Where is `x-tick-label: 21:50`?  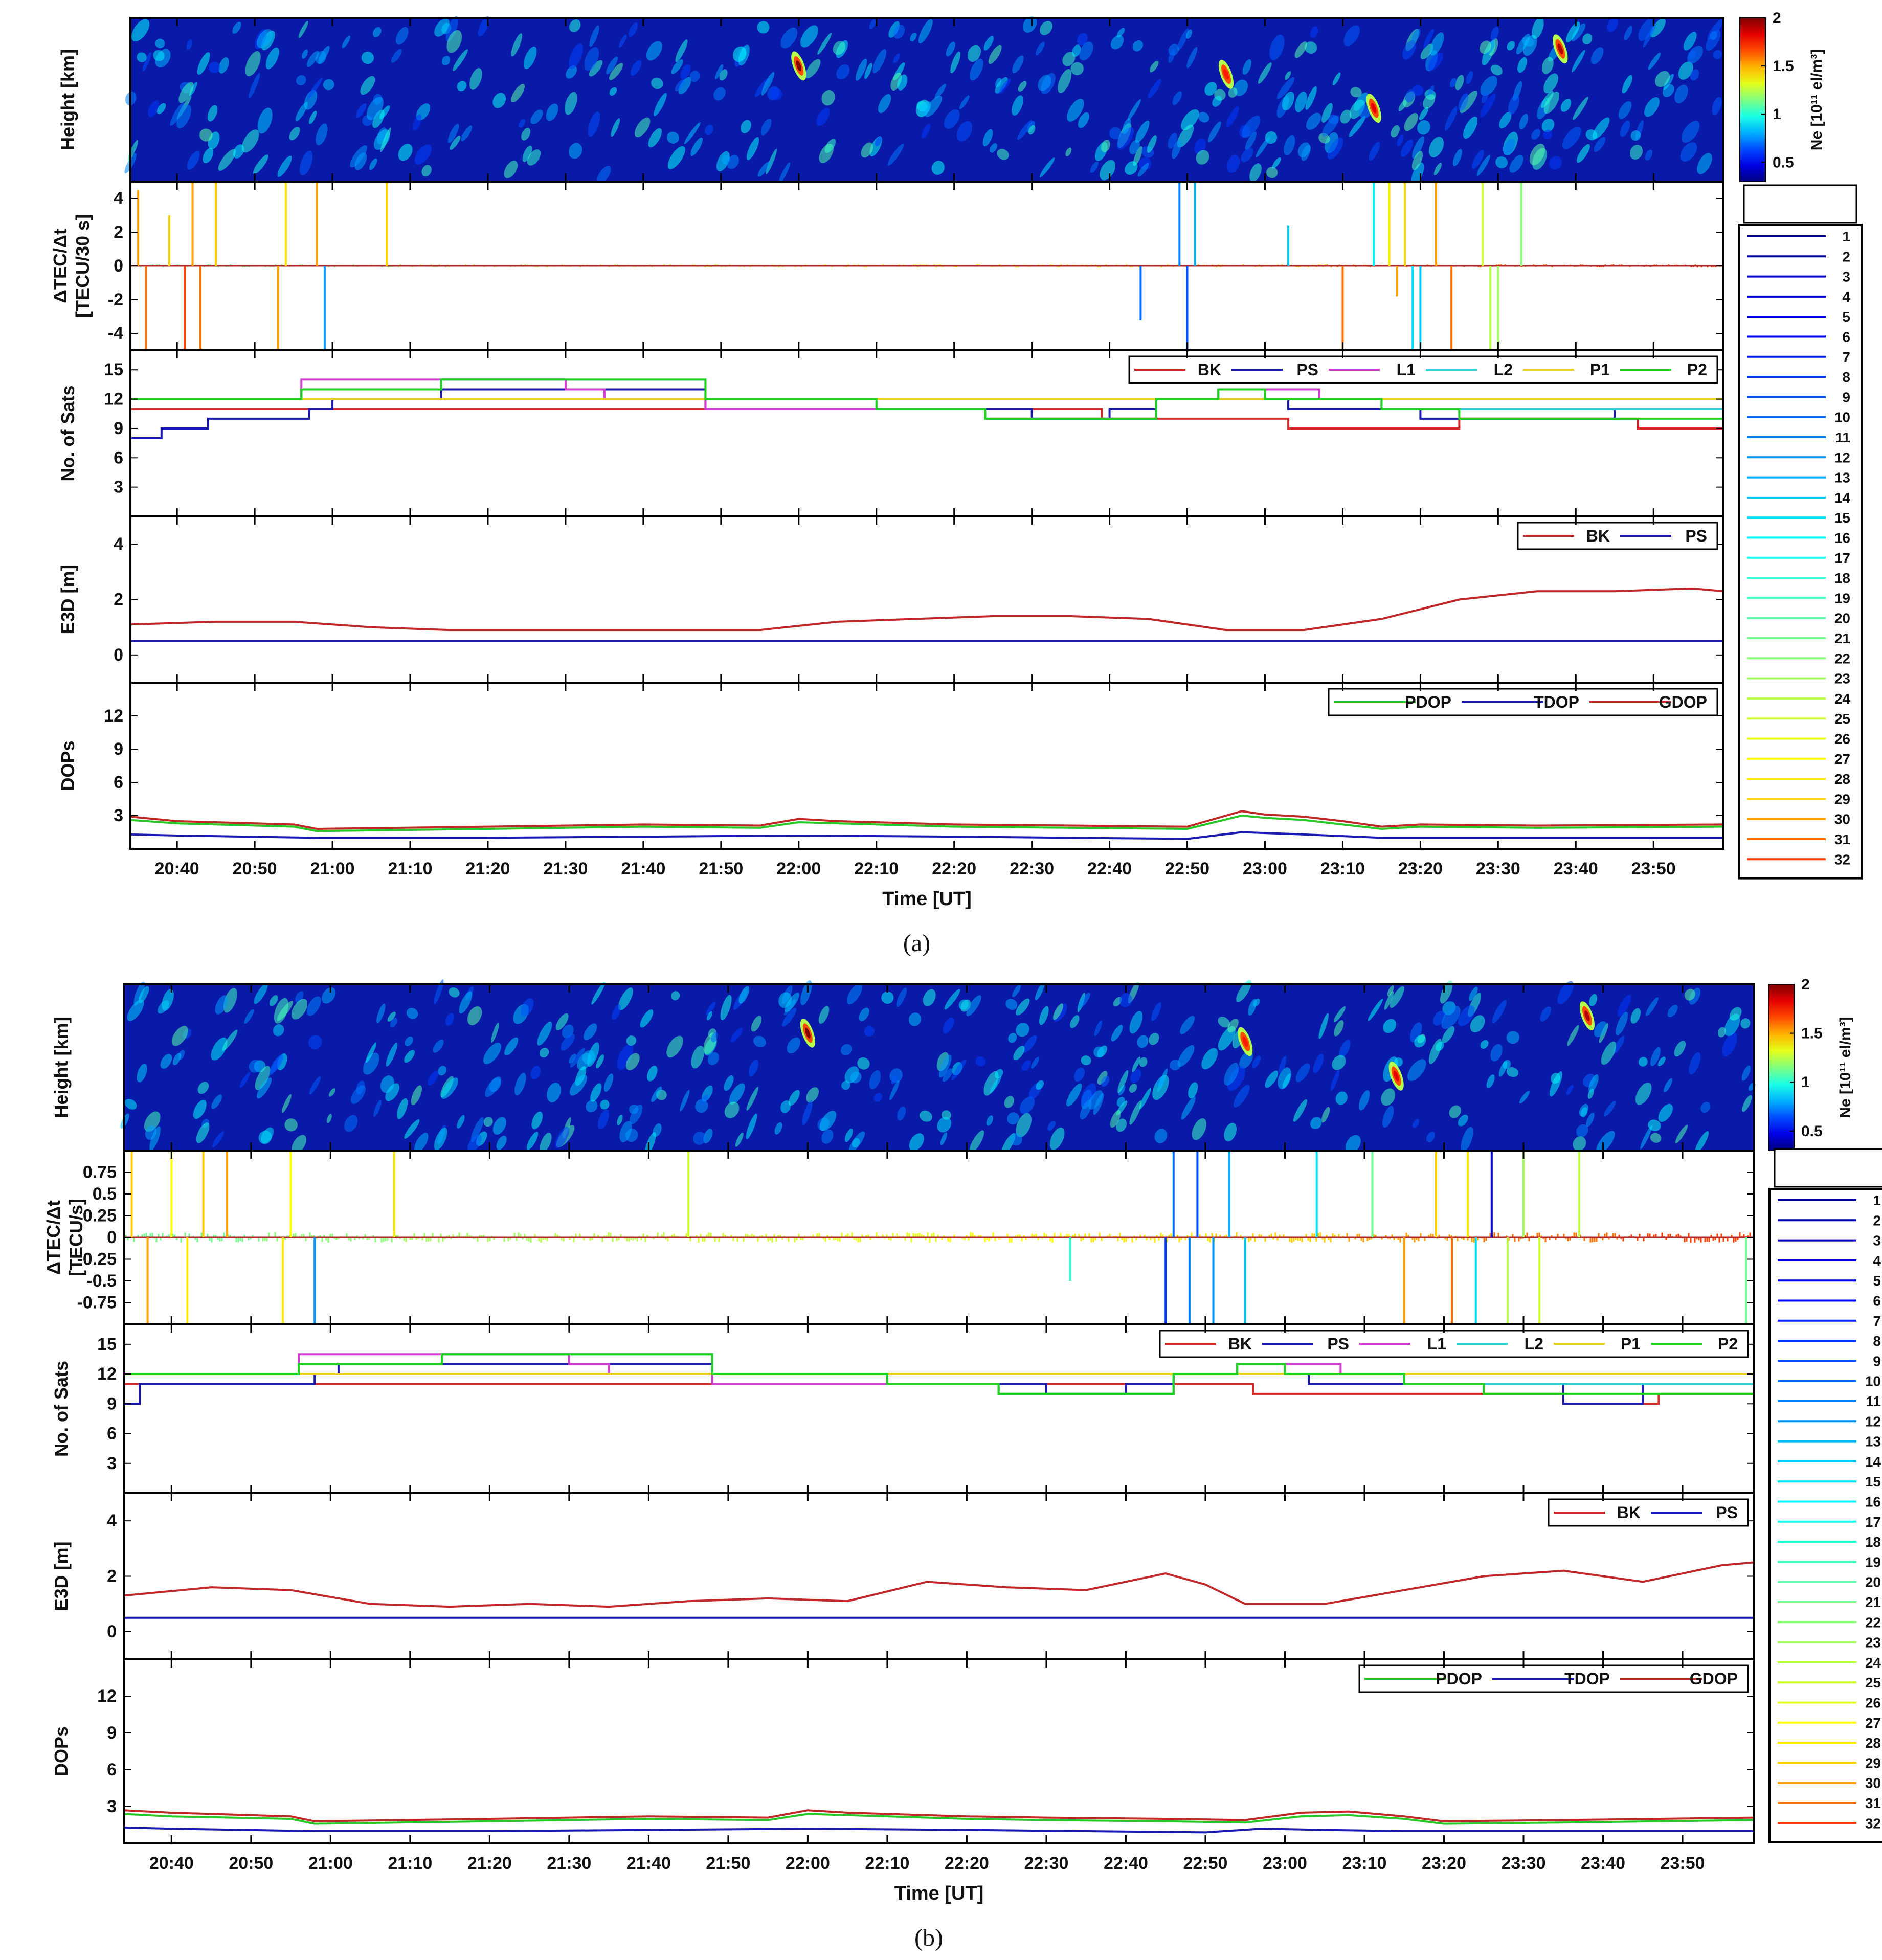
x-tick-label: 21:50 is located at coordinates (721, 868).